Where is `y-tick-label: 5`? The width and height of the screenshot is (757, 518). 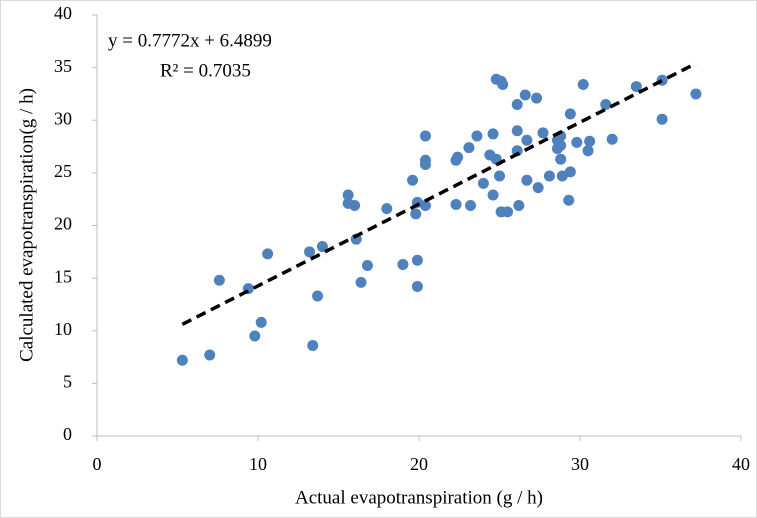 y-tick-label: 5 is located at coordinates (67, 382).